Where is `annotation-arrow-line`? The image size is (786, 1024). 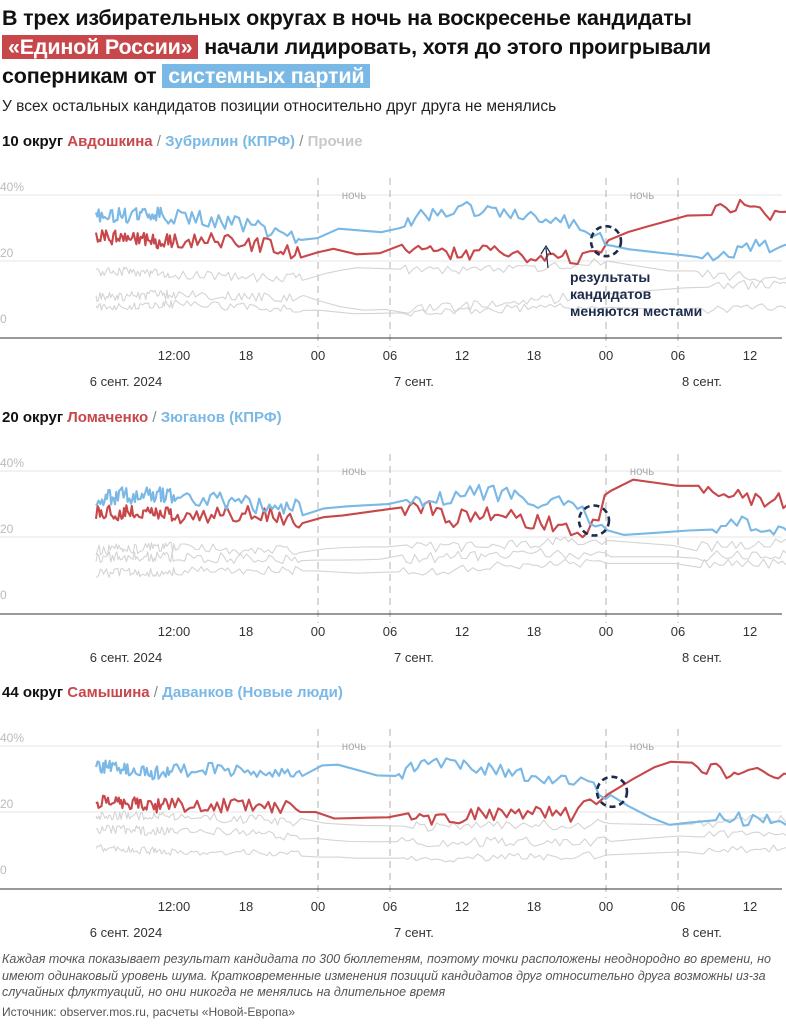
annotation-arrow-line is located at coordinates (547, 258).